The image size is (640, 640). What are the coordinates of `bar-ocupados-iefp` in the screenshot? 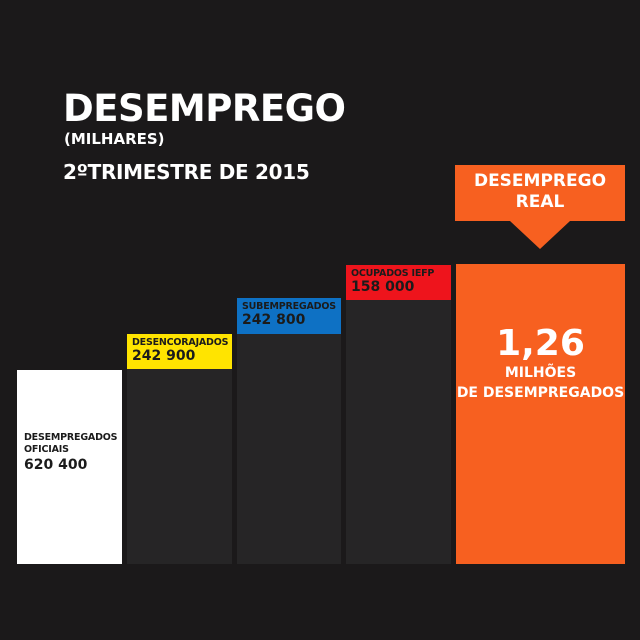 It's located at (398, 414).